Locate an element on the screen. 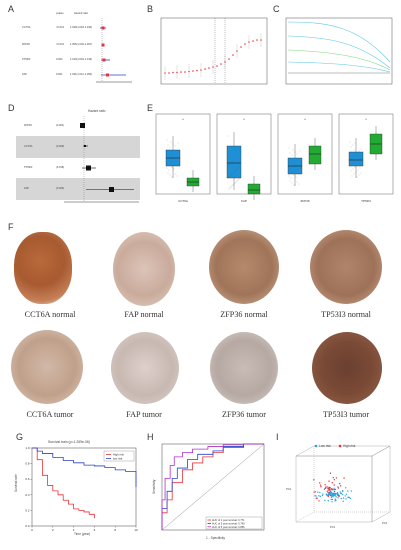 The width and height of the screenshot is (401, 550). caption-cct6a-tumor: CCT6A tumor is located at coordinates (50, 414).